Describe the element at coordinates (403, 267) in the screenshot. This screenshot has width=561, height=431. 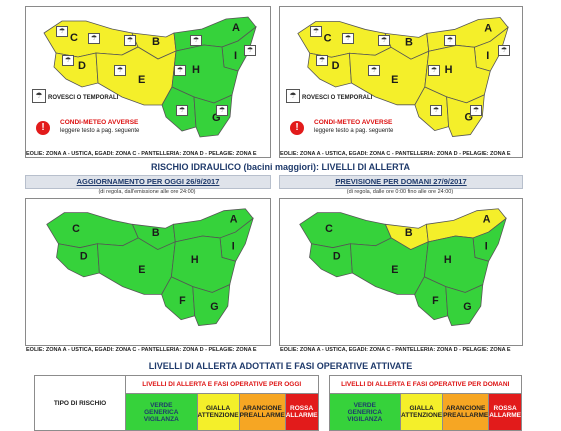
I see `sicily-map-mid-right: C D B E A I H F G` at that location.